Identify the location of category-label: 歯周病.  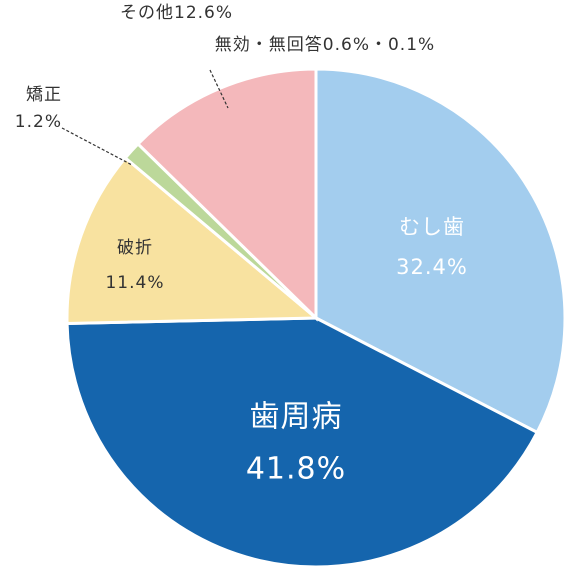
(296, 417).